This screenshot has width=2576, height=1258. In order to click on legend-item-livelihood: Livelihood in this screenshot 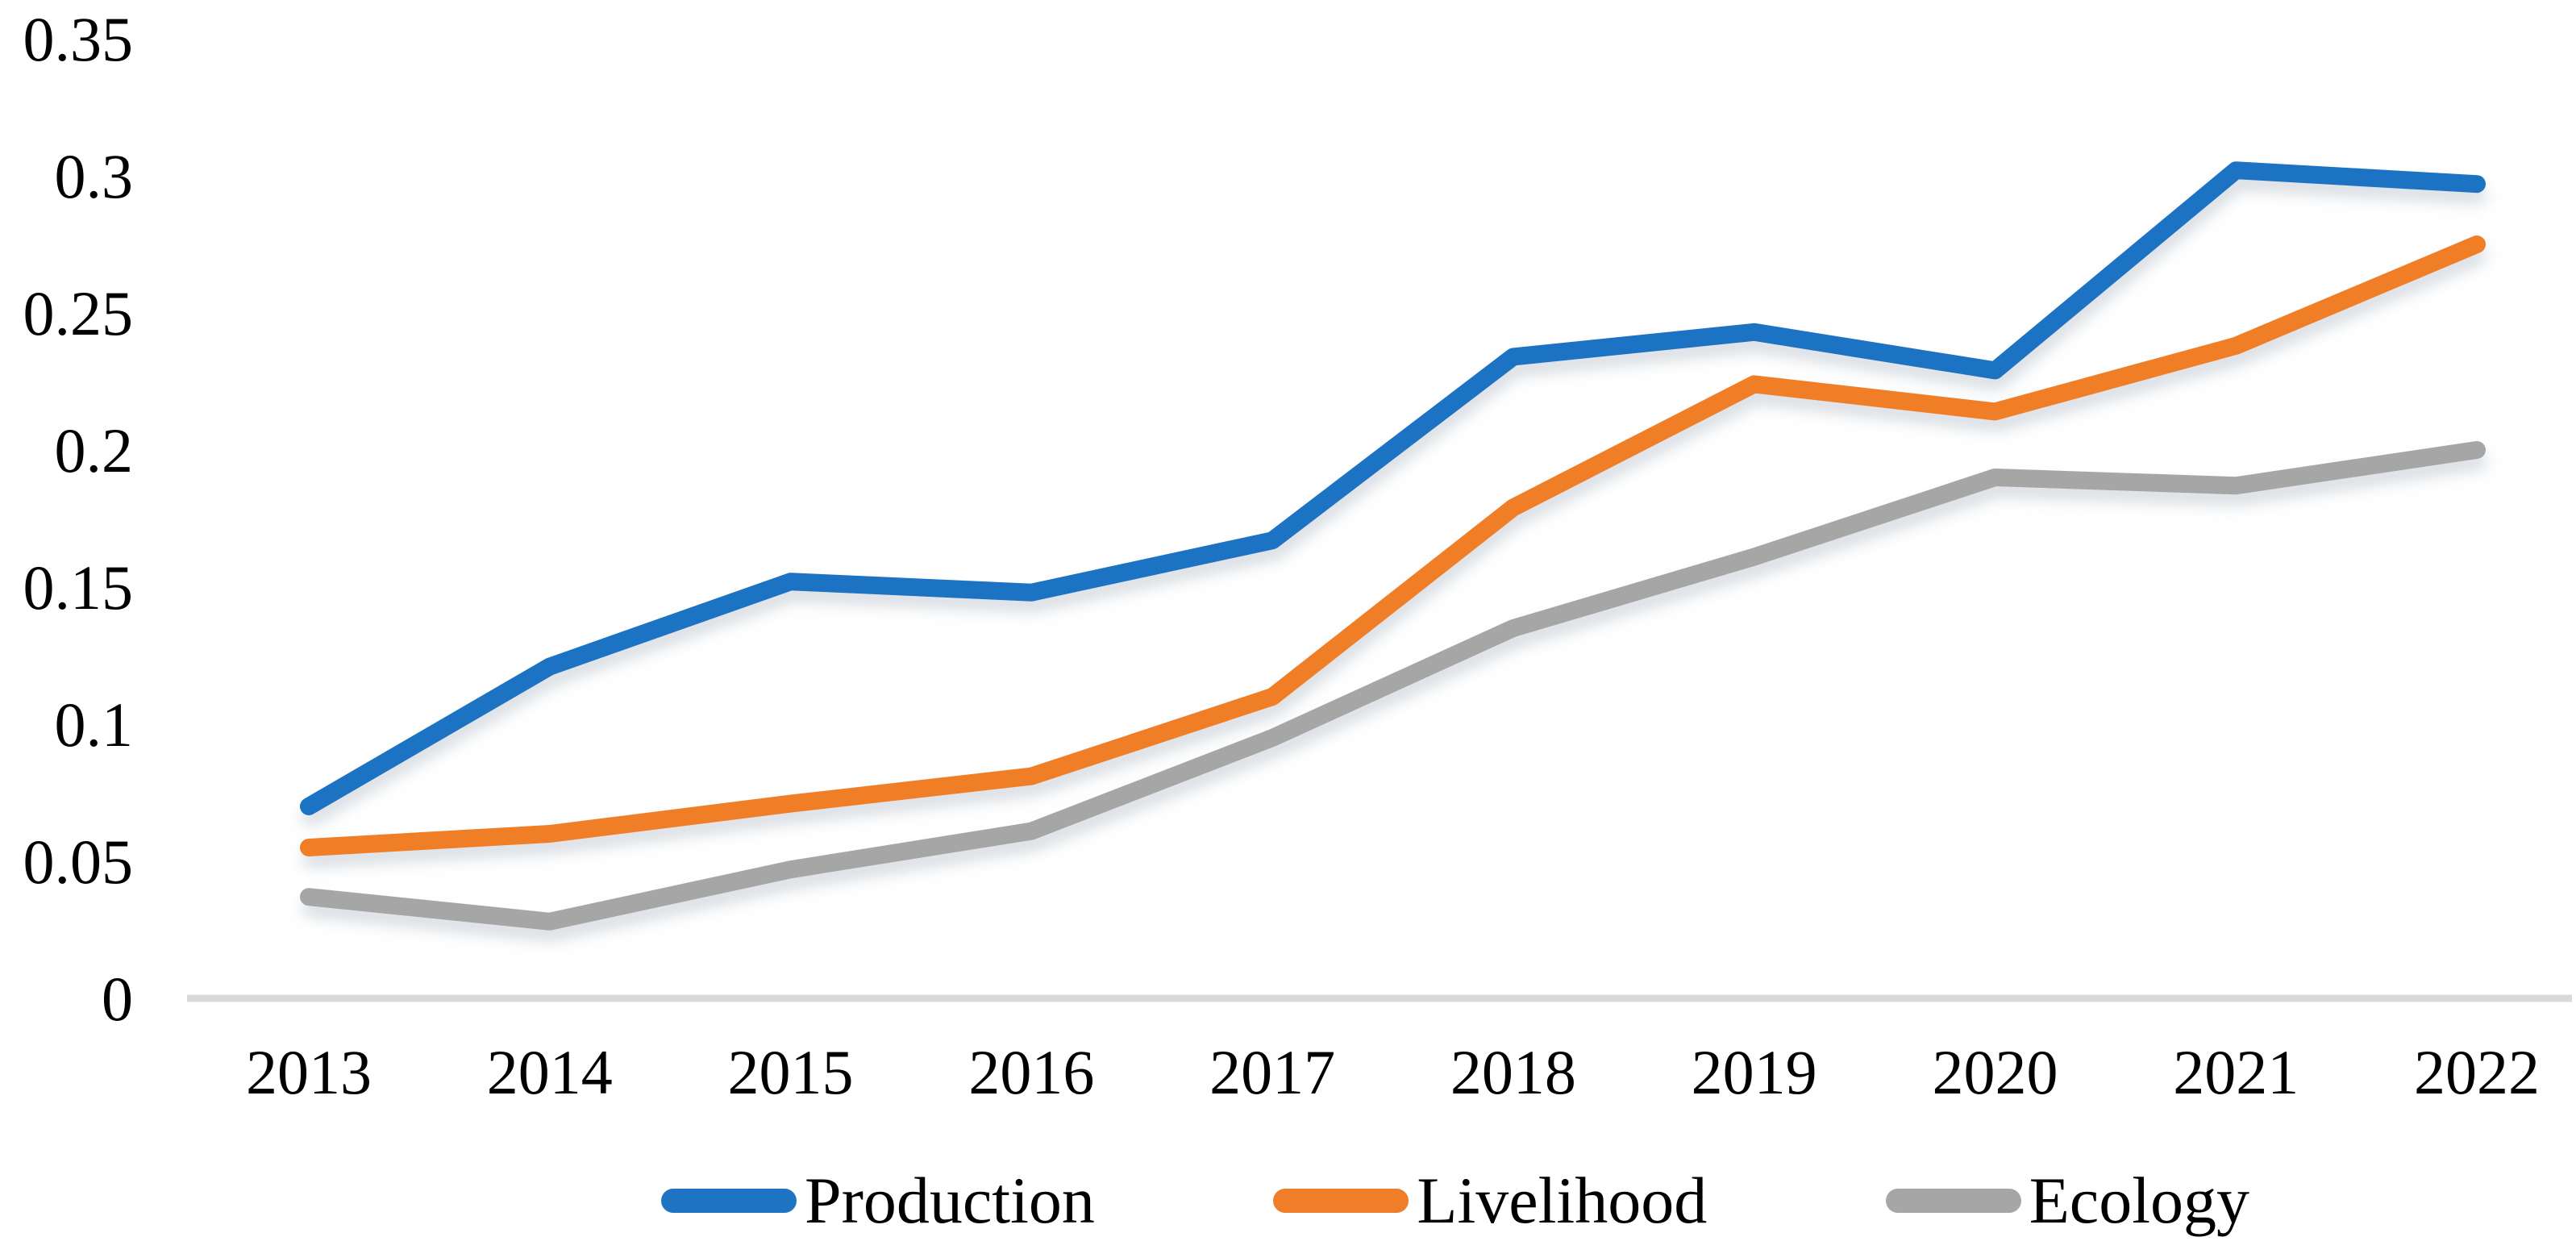, I will do `click(1490, 1201)`.